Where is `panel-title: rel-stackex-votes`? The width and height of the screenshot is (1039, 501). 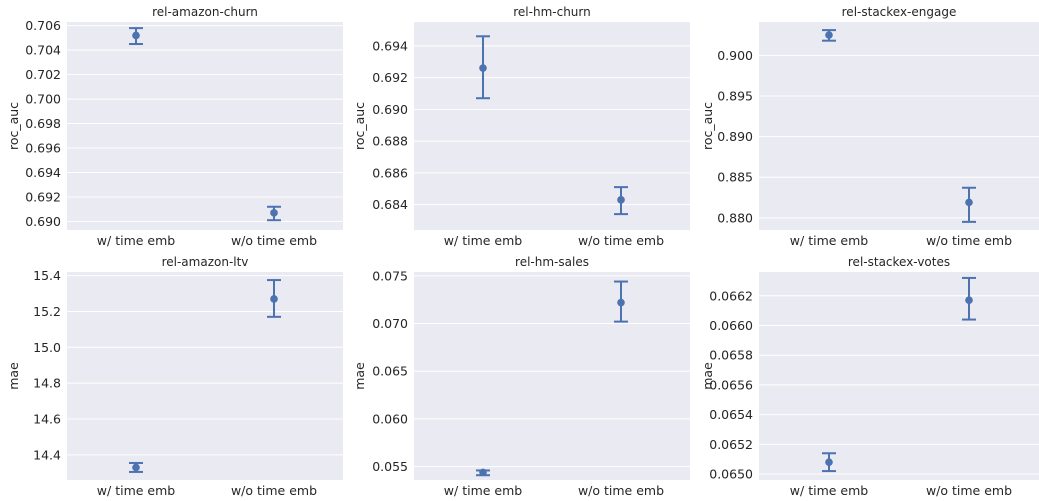 panel-title: rel-stackex-votes is located at coordinates (899, 262).